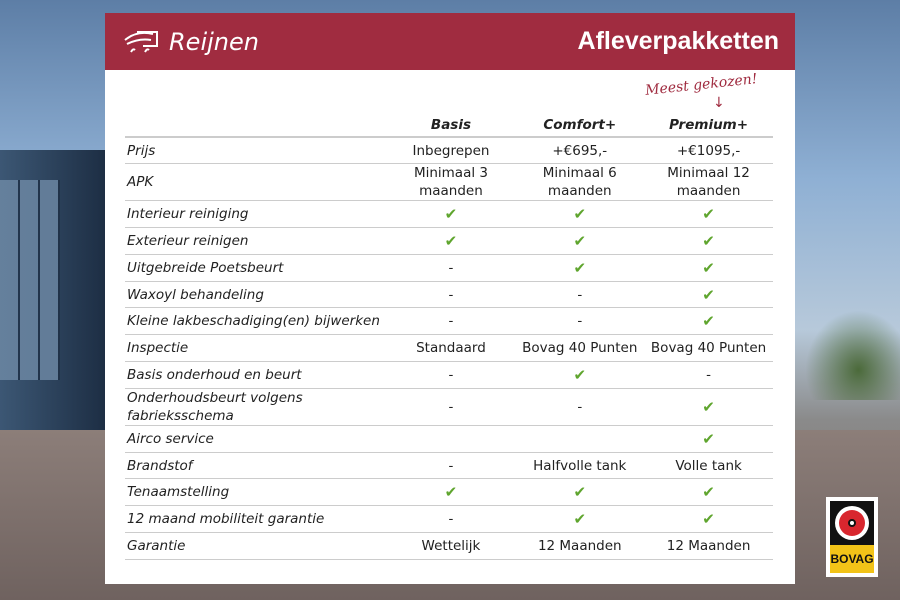  I want to click on row-label: Interieur reiniging, so click(256, 214).